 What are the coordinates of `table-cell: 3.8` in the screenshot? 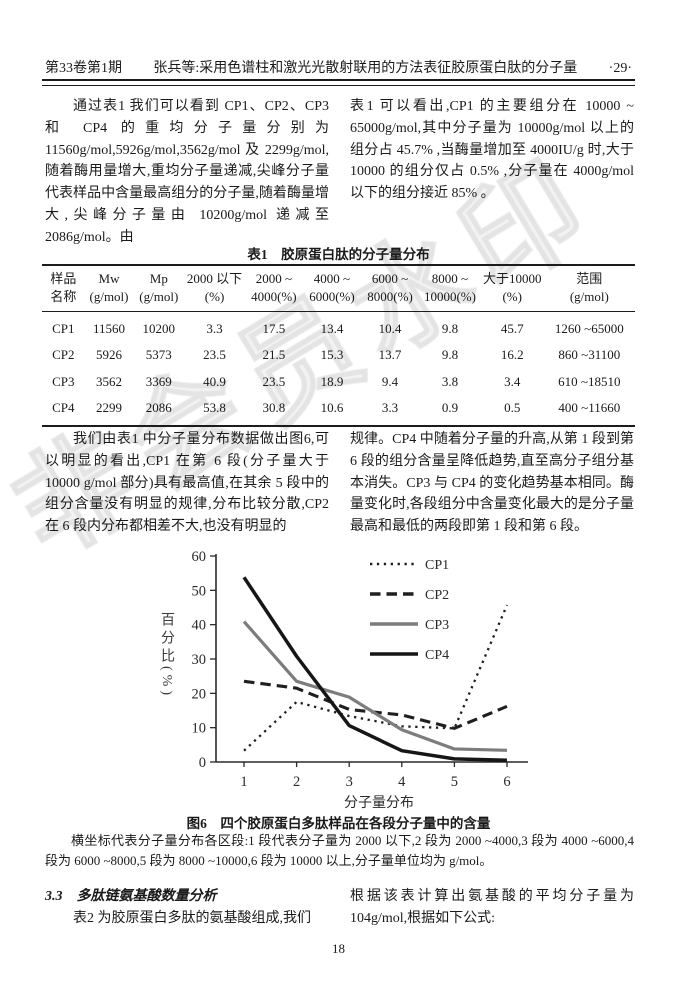 It's located at (450, 381).